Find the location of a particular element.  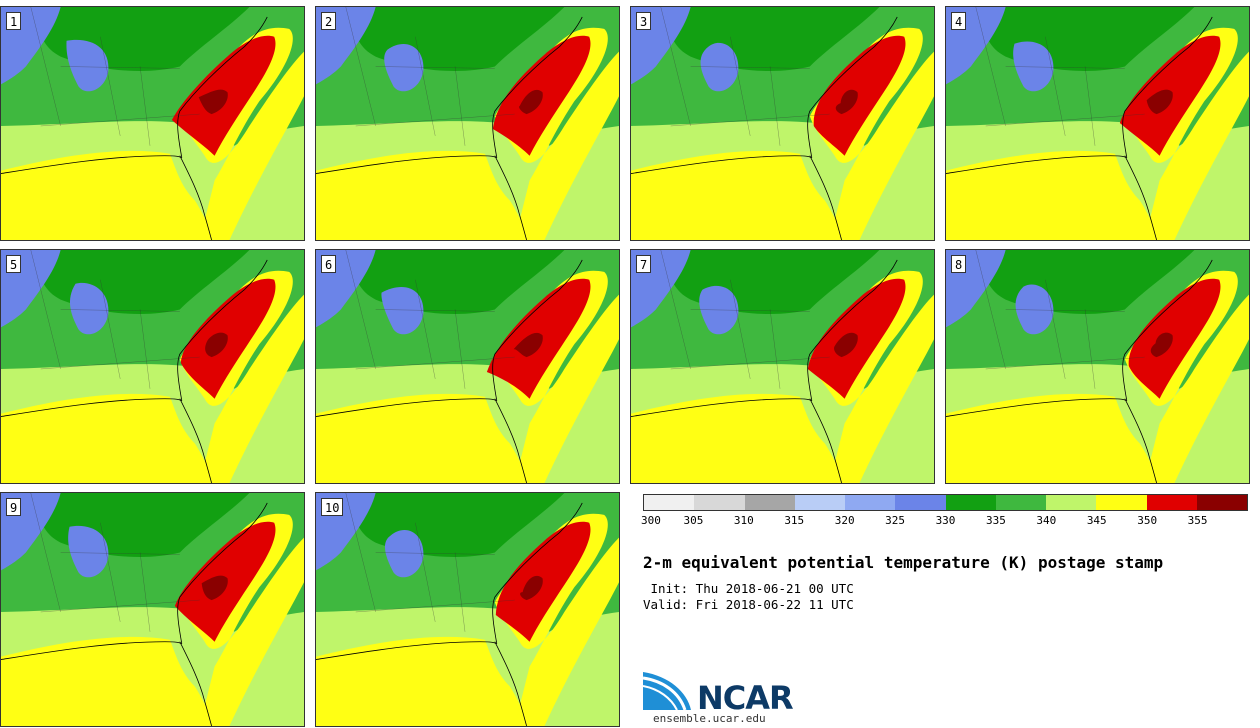

ensemble-member-map: 3 is located at coordinates (782, 123).